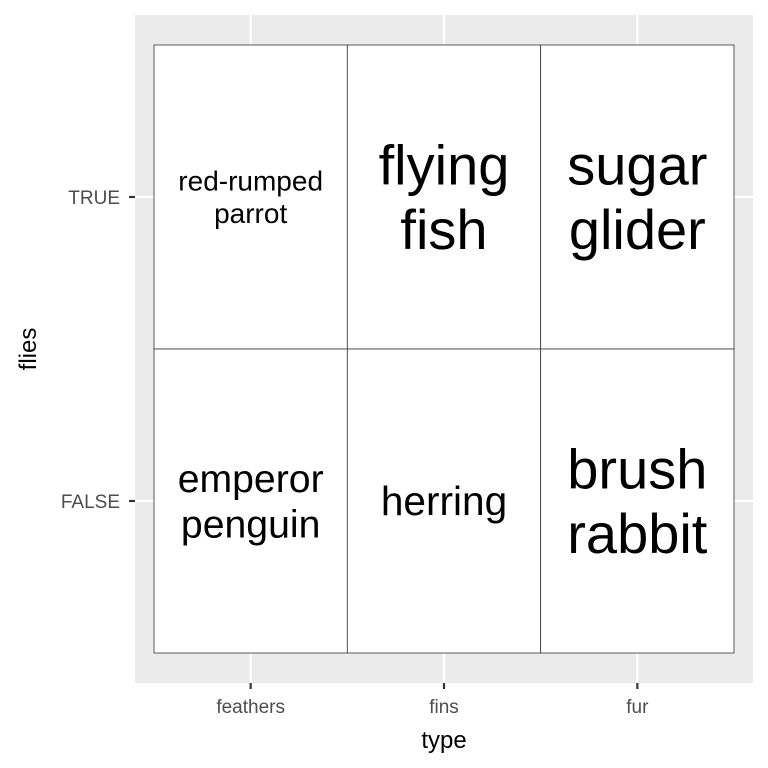  Describe the element at coordinates (250, 181) in the screenshot. I see `tile-label: red-rumped` at that location.